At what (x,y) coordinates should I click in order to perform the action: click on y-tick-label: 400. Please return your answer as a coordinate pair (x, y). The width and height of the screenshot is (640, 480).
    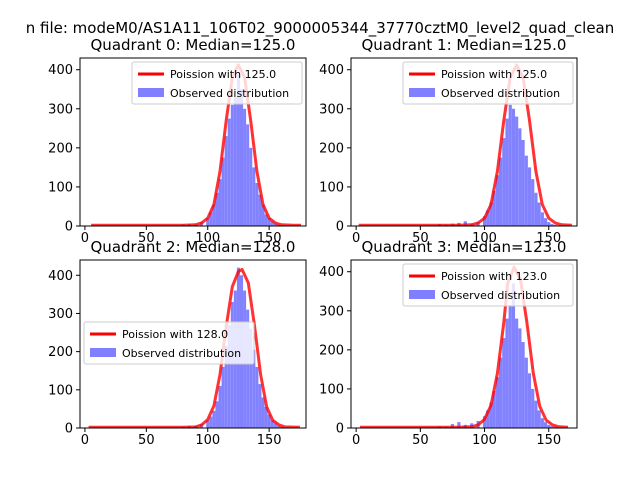
    Looking at the image, I should click on (331, 272).